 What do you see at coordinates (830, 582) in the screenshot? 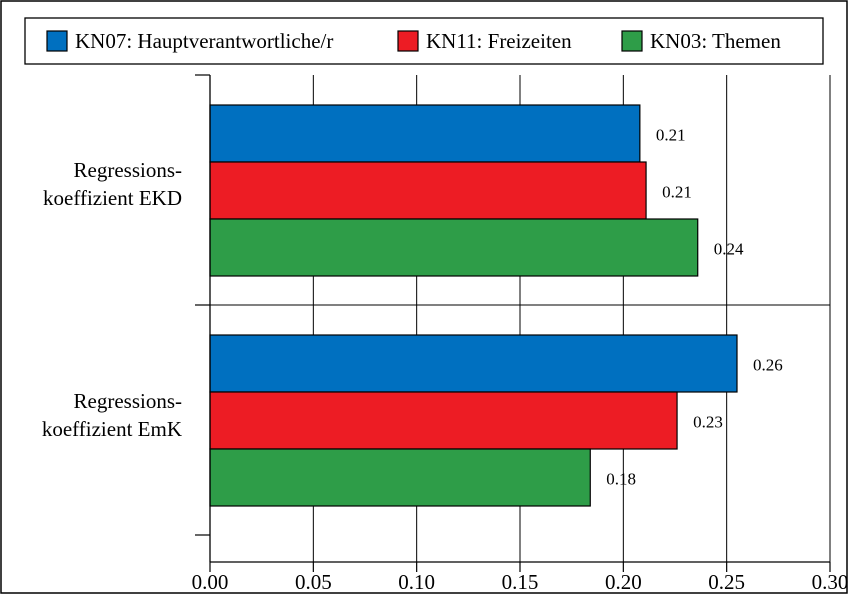
I see `x-tick-label: 0.30` at bounding box center [830, 582].